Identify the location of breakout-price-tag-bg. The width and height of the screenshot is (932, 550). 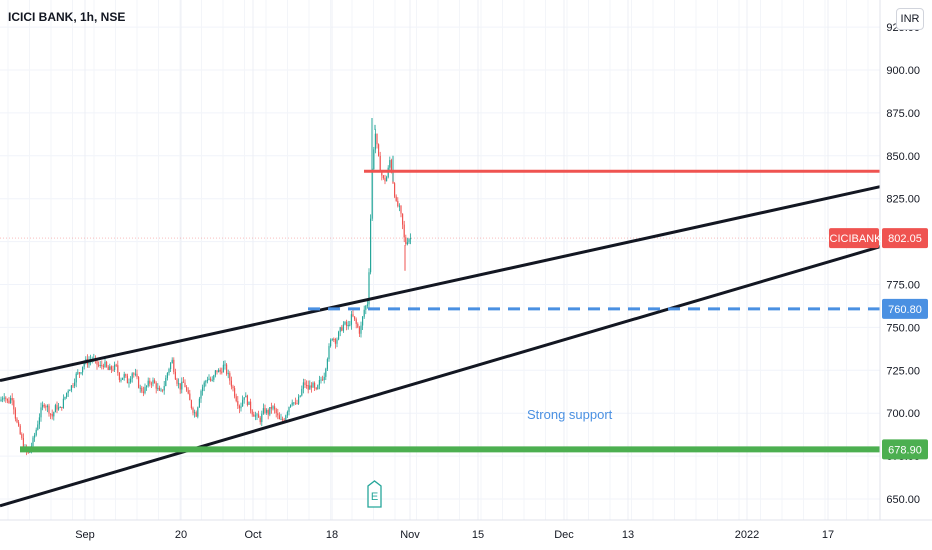
(905, 308).